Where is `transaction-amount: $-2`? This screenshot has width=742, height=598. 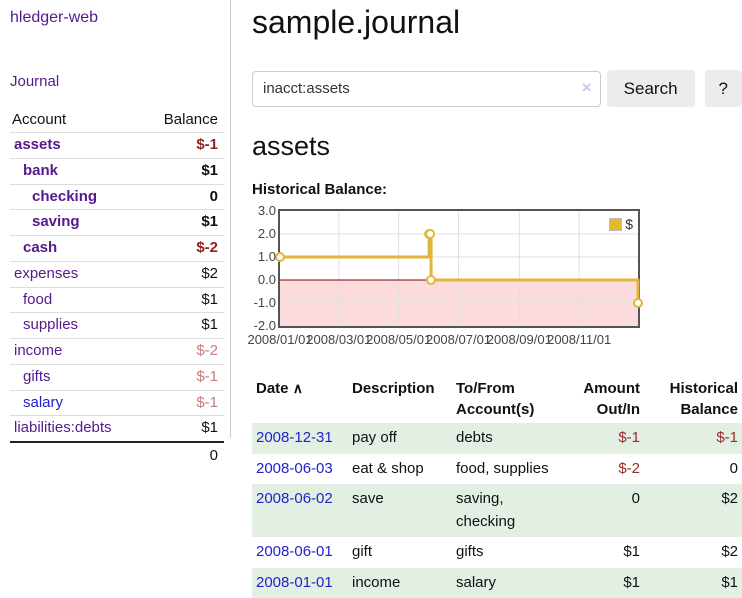 transaction-amount: $-2 is located at coordinates (602, 469).